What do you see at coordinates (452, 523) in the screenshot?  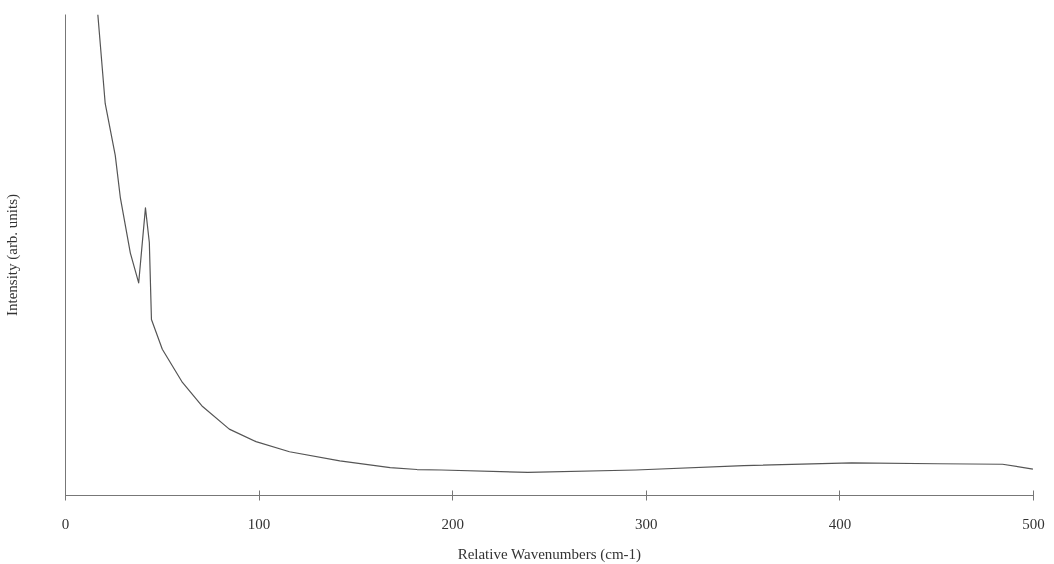 I see `x-tick-label: 200` at bounding box center [452, 523].